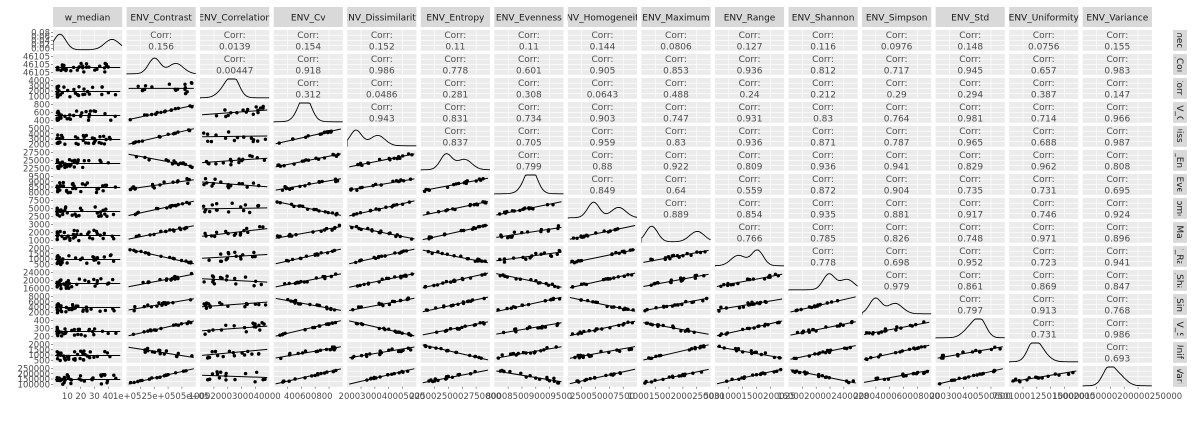 The width and height of the screenshot is (1200, 444). What do you see at coordinates (529, 48) in the screenshot?
I see `corr-value: 0.11` at bounding box center [529, 48].